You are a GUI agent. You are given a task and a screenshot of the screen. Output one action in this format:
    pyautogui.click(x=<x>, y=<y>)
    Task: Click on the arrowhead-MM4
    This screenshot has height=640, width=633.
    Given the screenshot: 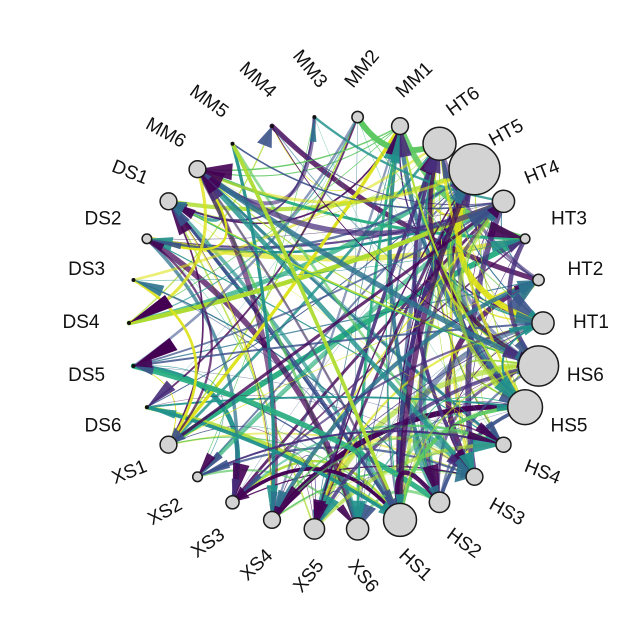 What is the action you would take?
    pyautogui.click(x=264, y=137)
    